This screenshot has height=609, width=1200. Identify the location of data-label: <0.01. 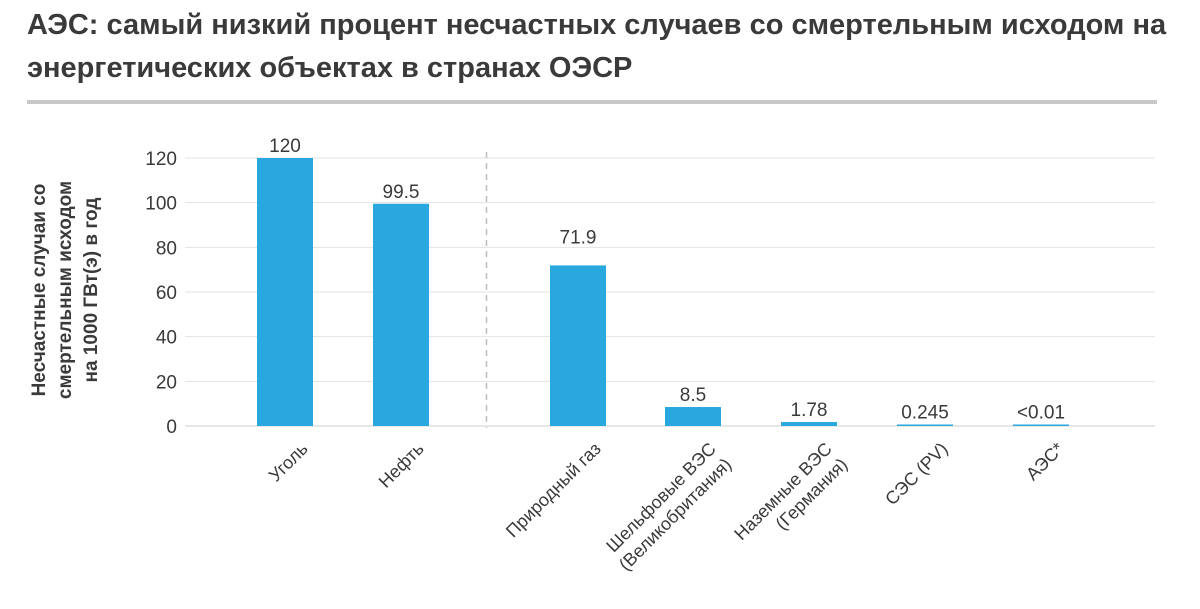
(1041, 413).